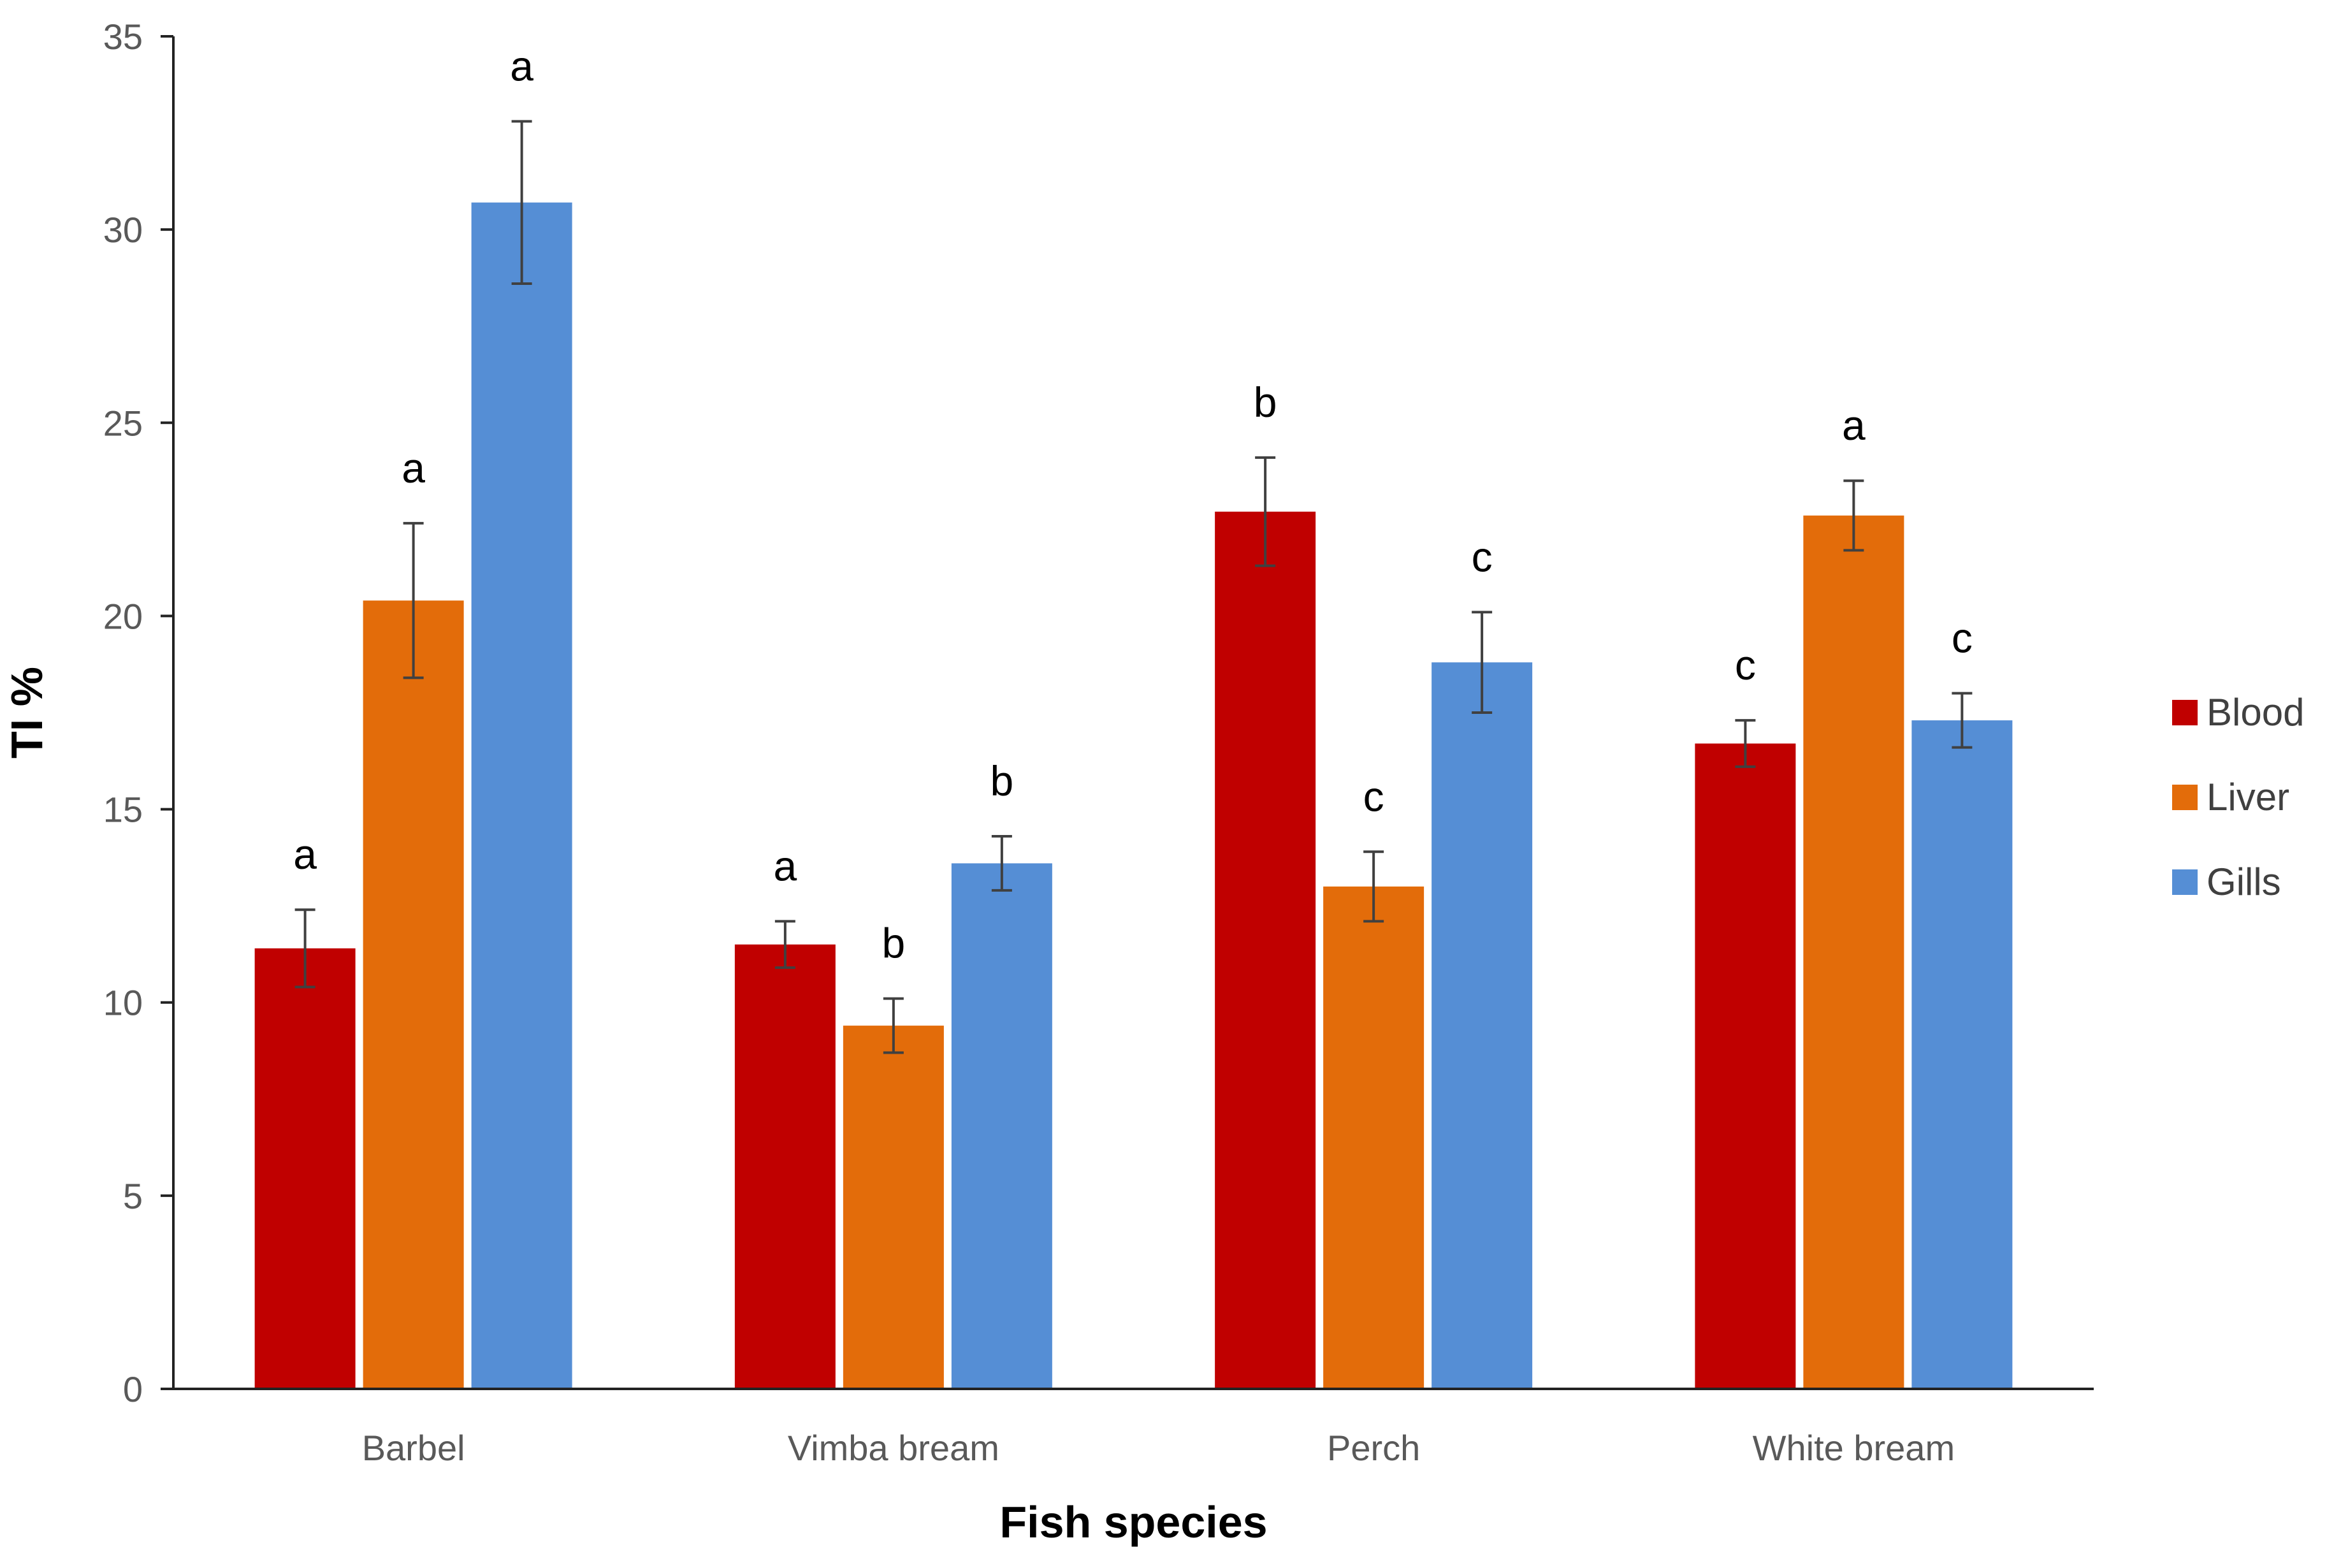 The height and width of the screenshot is (1568, 2327). Describe the element at coordinates (414, 995) in the screenshot. I see `bar-liver-barbel` at that location.